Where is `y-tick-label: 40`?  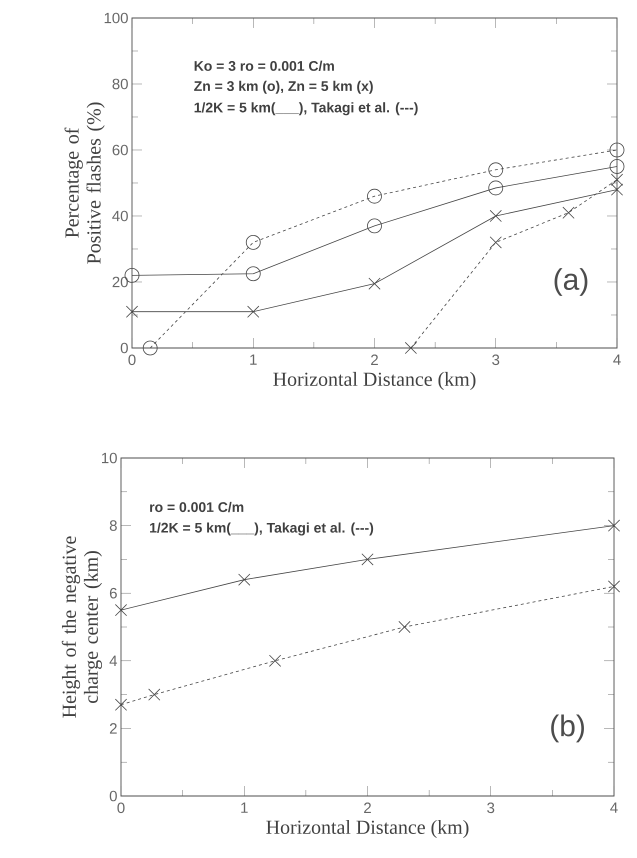
y-tick-label: 40 is located at coordinates (120, 216).